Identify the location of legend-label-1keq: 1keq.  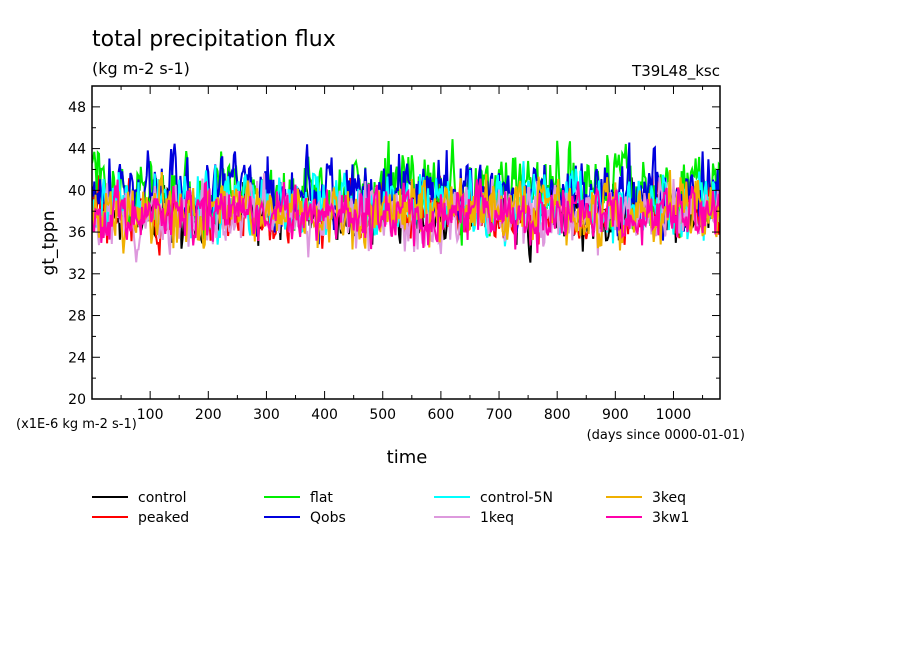
(497, 518).